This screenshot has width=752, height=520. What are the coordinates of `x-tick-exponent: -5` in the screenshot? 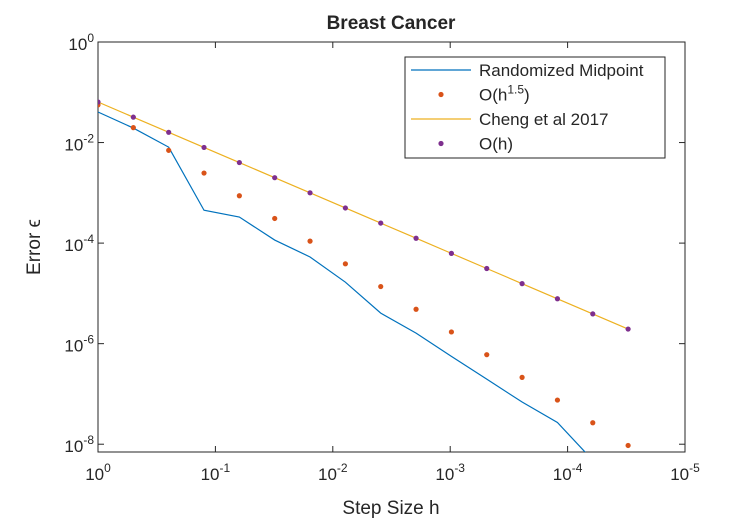 It's located at (694, 468).